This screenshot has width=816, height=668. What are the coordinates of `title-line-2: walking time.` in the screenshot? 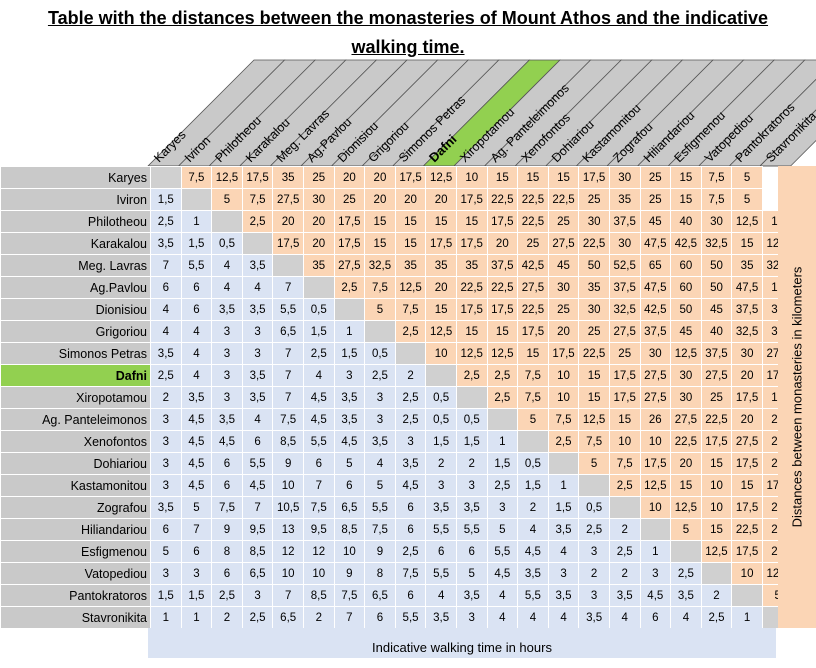 It's located at (408, 47).